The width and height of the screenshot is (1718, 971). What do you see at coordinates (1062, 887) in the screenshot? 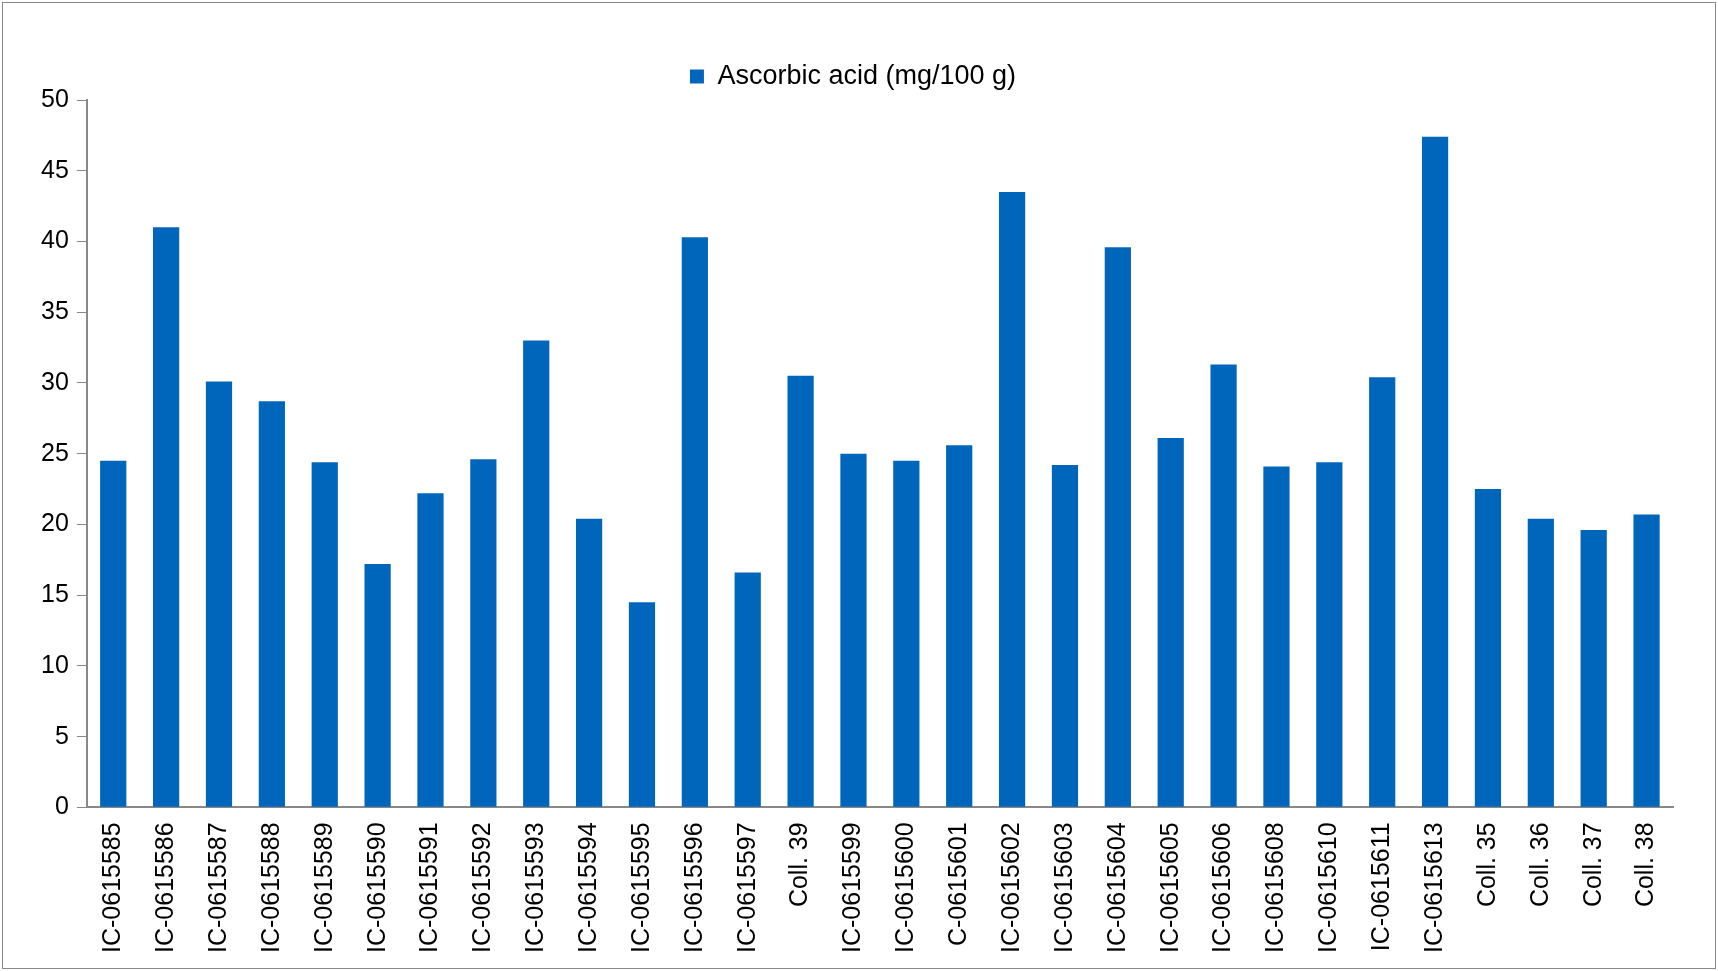
I see `x-tick-label: IC-0615603` at bounding box center [1062, 887].